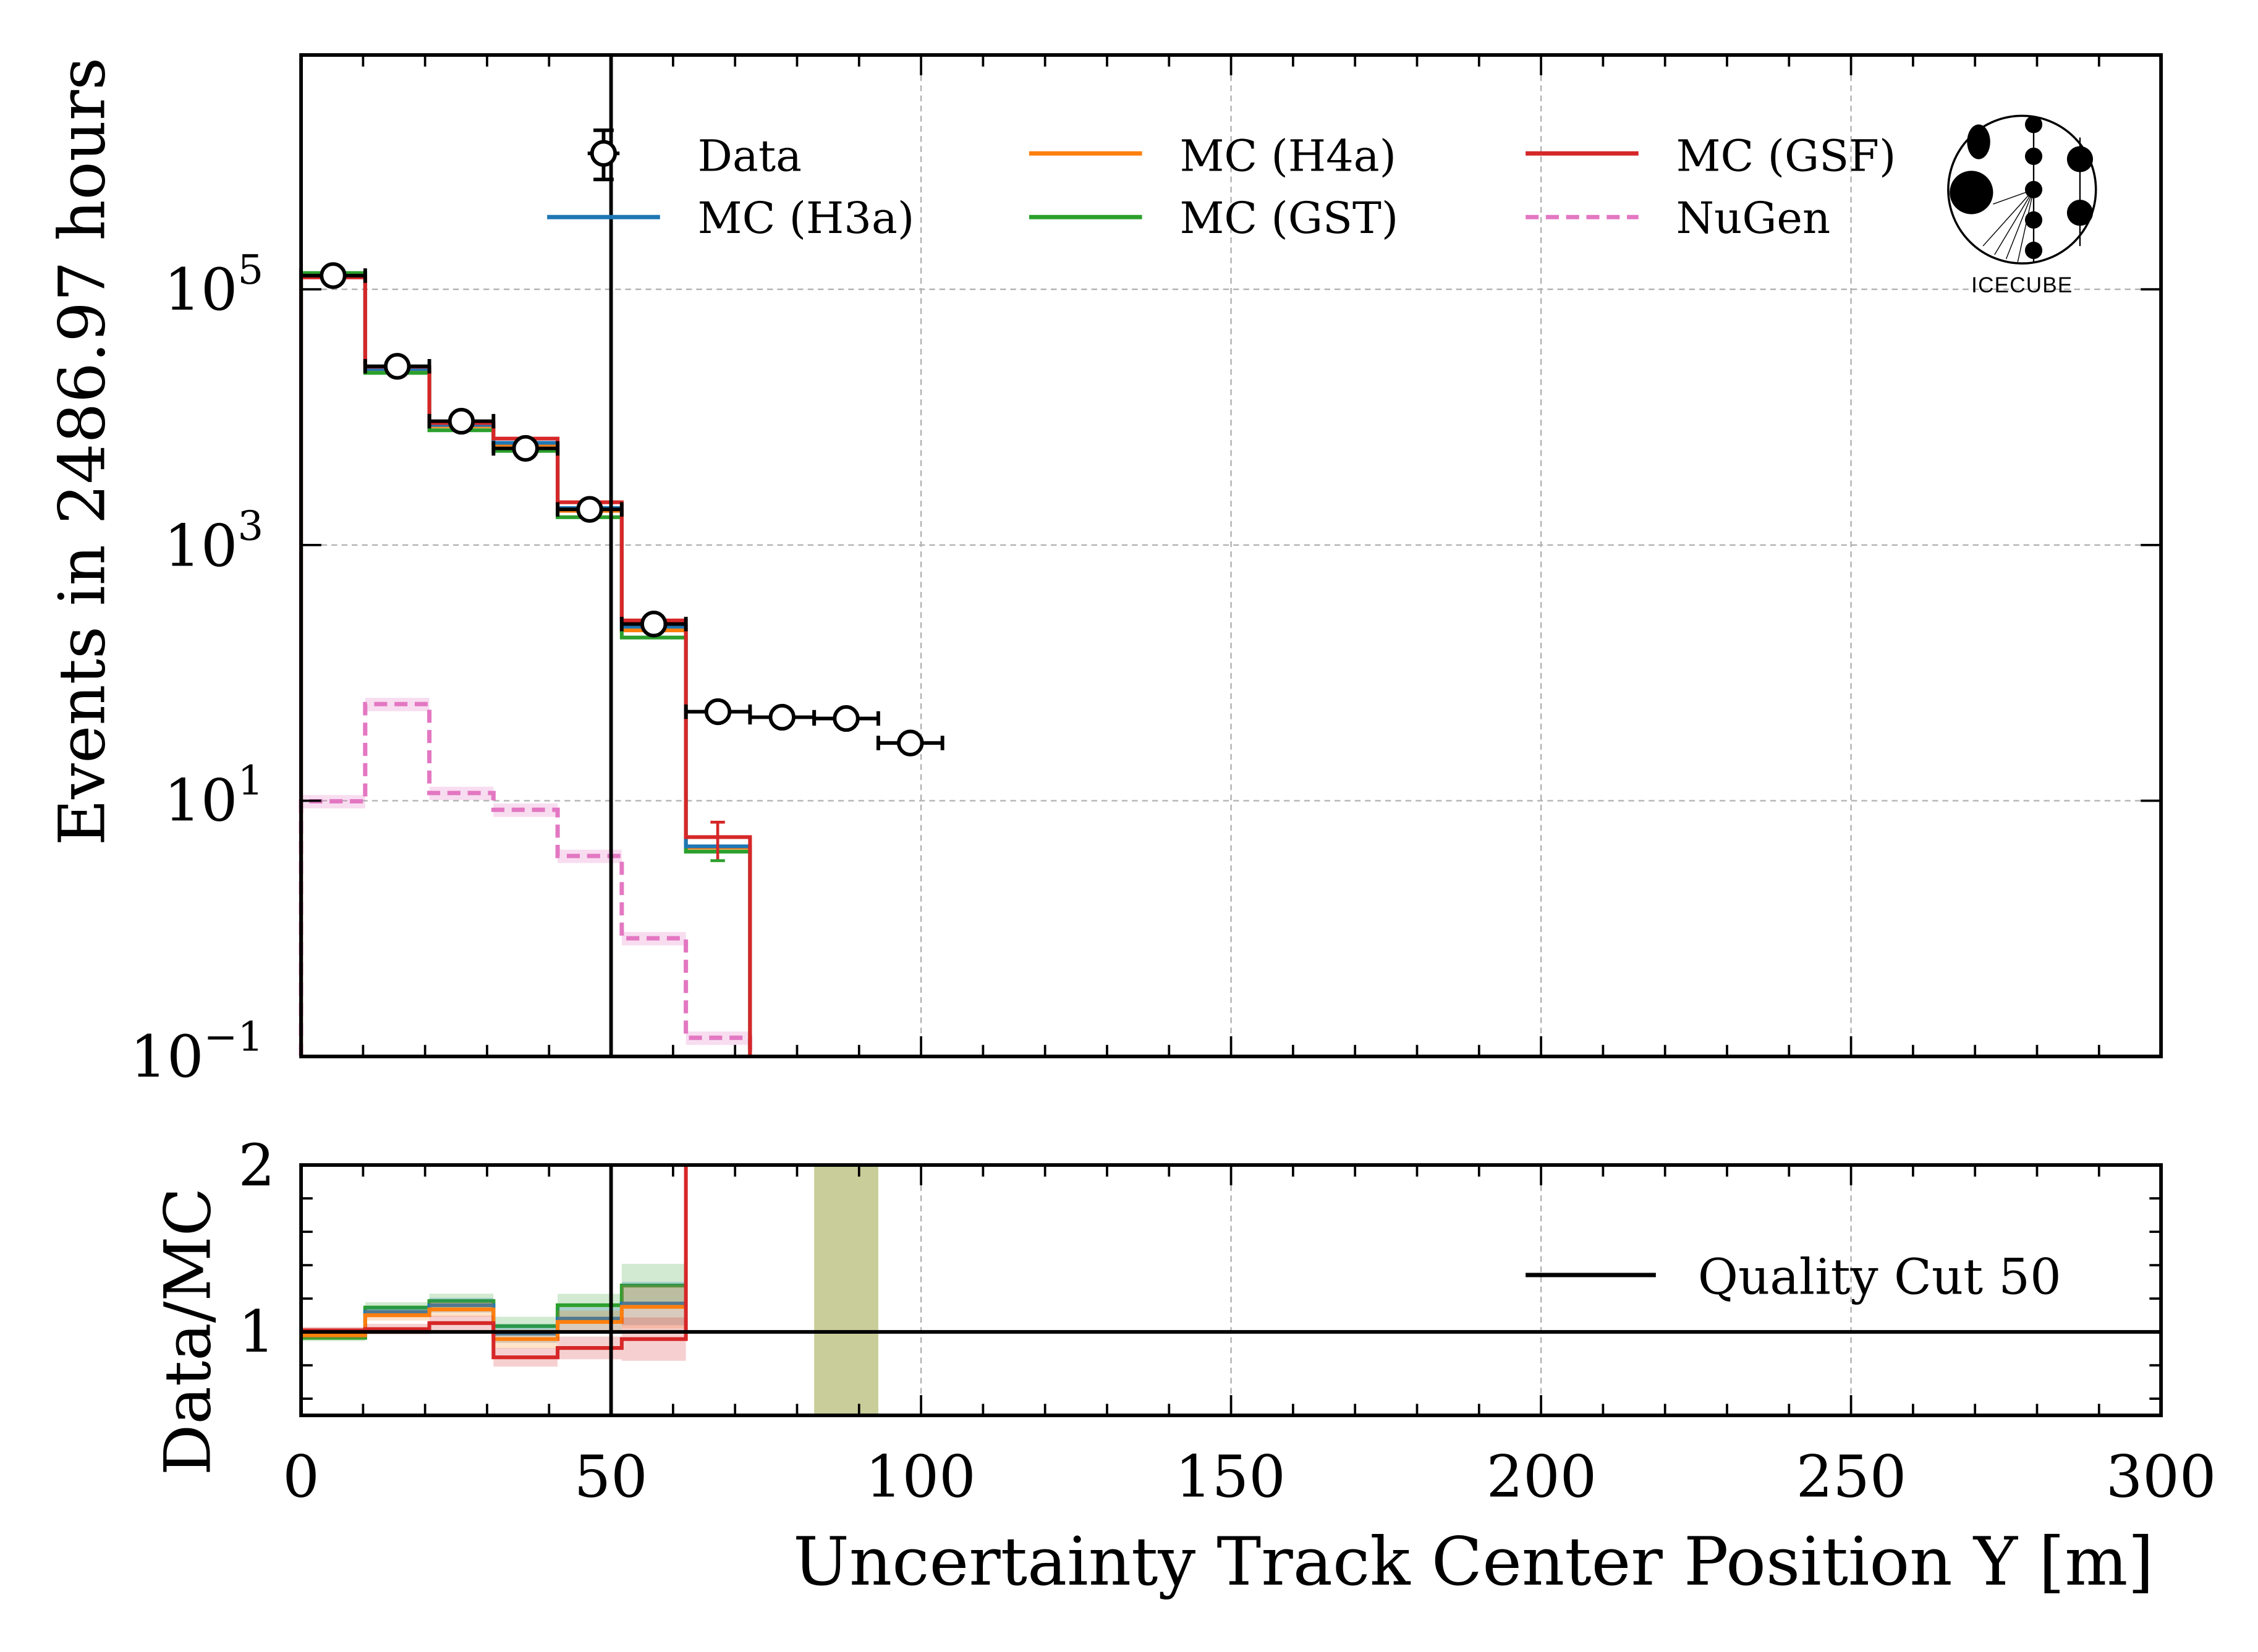 The width and height of the screenshot is (2258, 1652). I want to click on legend-entry-gst: MC (GST), so click(1213, 218).